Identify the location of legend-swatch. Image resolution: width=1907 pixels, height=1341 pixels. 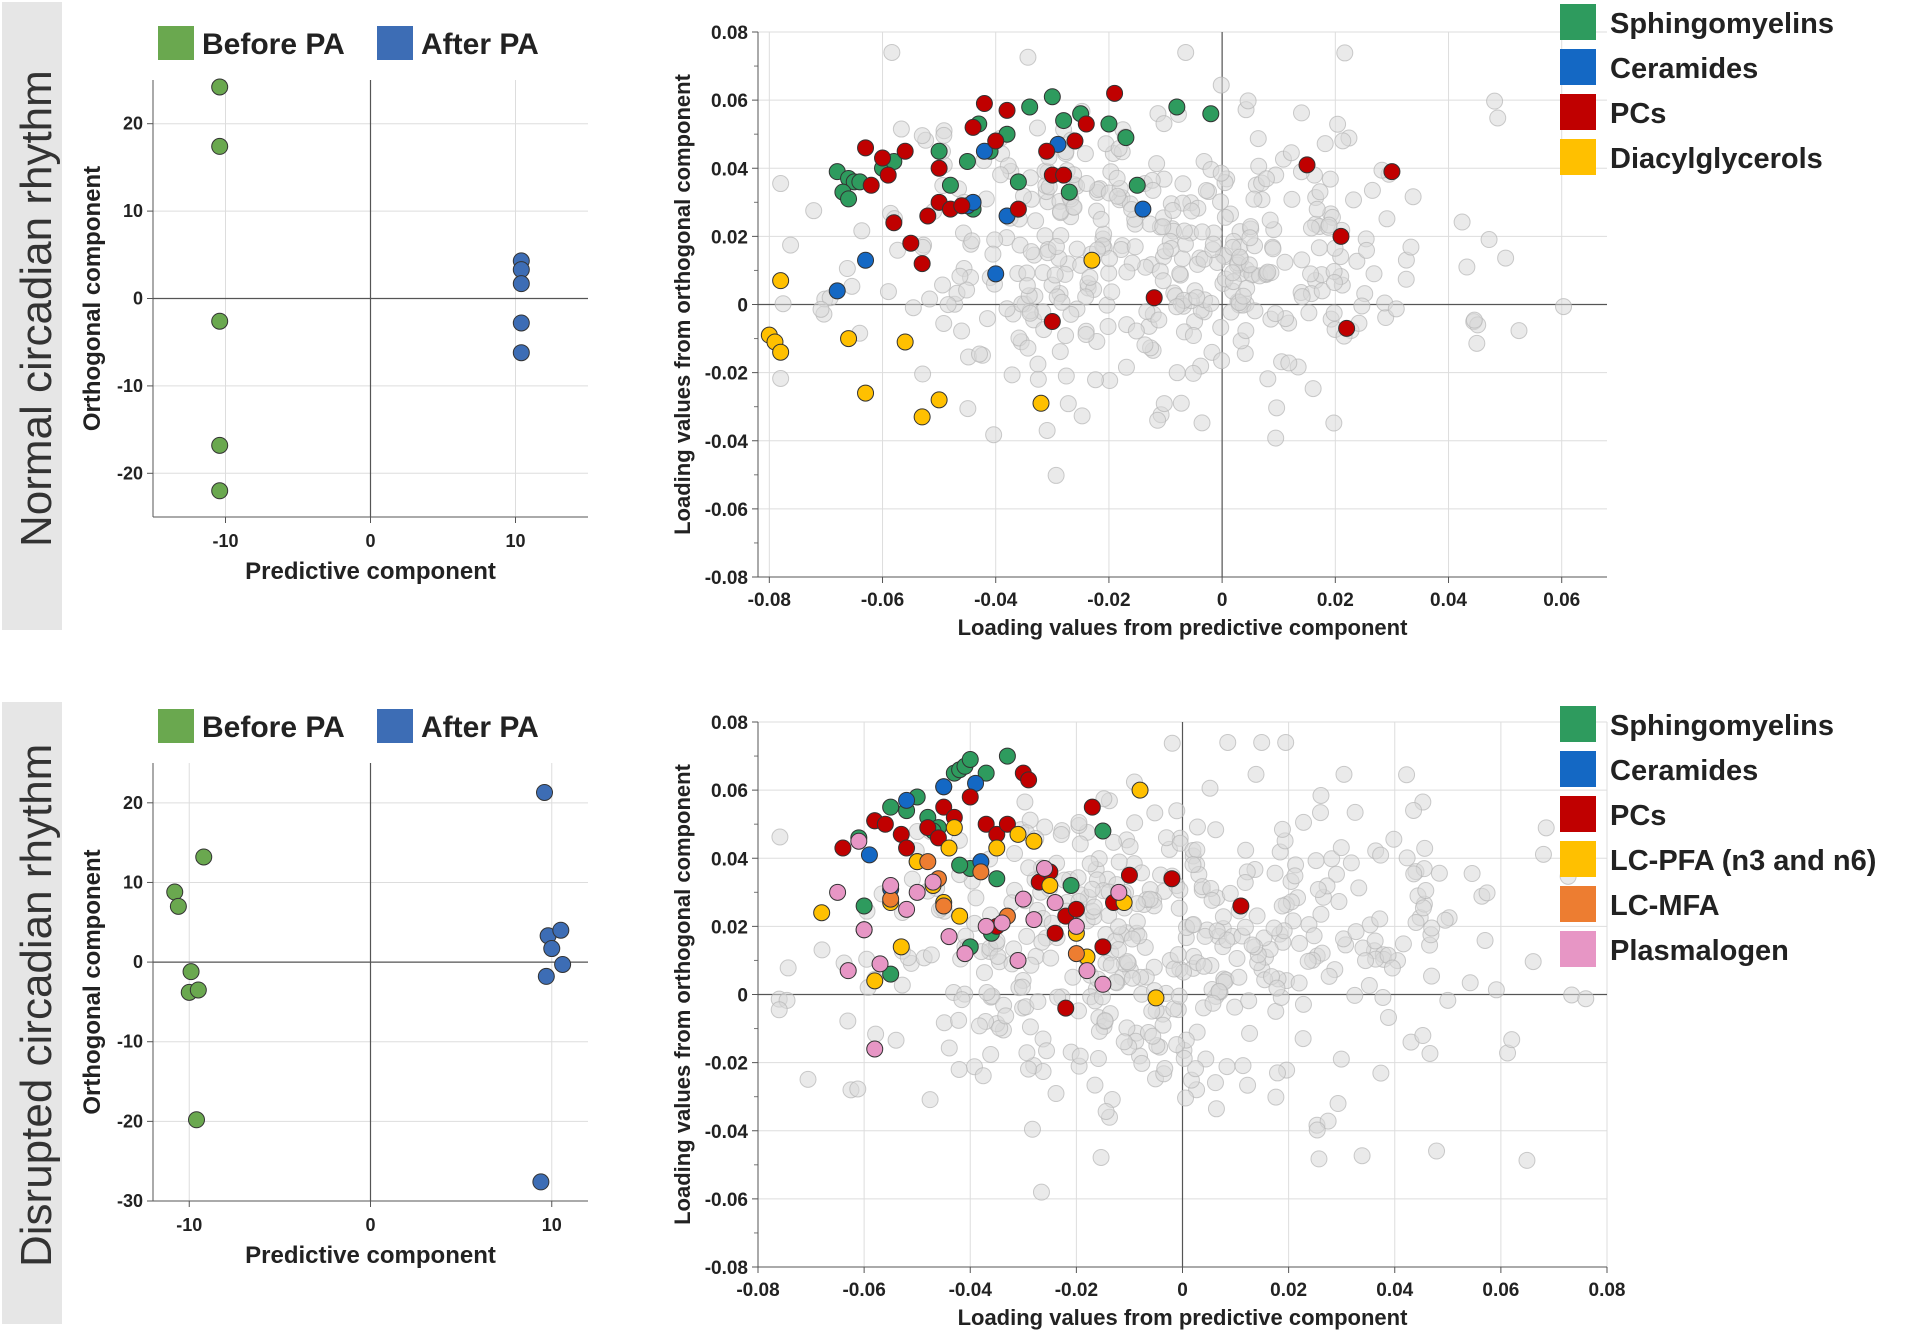
(1578, 157).